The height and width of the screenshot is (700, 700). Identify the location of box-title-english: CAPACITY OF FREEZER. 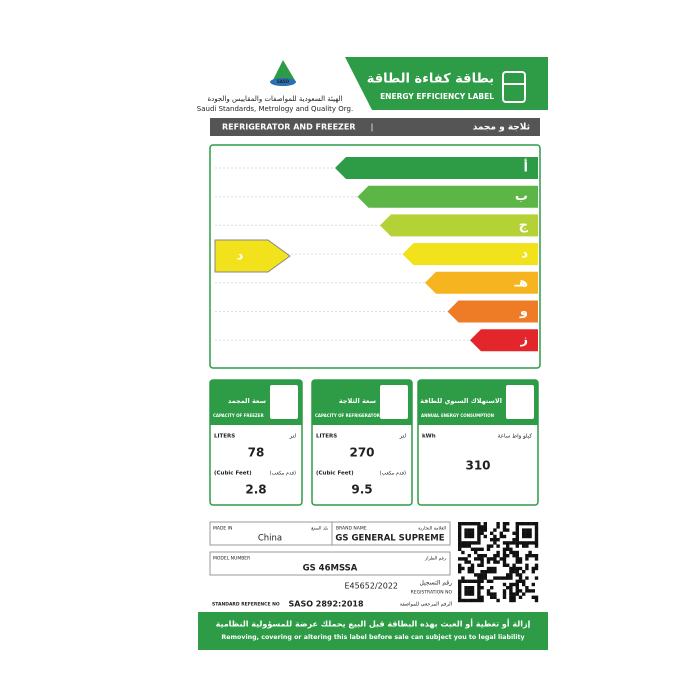
(238, 415).